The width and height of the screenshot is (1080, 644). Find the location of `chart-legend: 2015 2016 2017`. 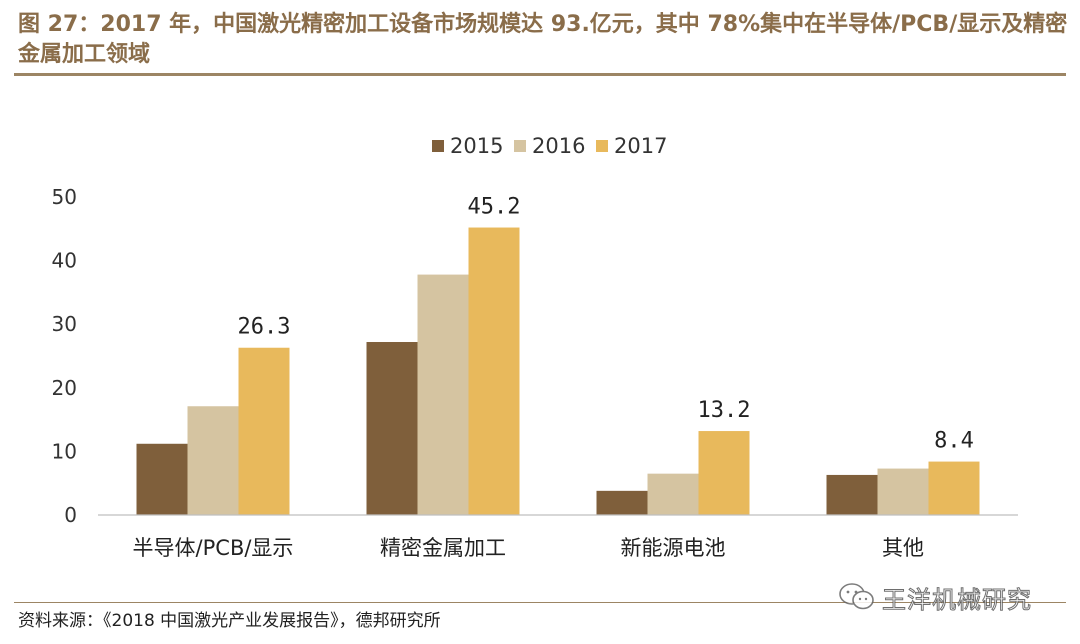

chart-legend: 2015 2016 2017 is located at coordinates (549, 146).